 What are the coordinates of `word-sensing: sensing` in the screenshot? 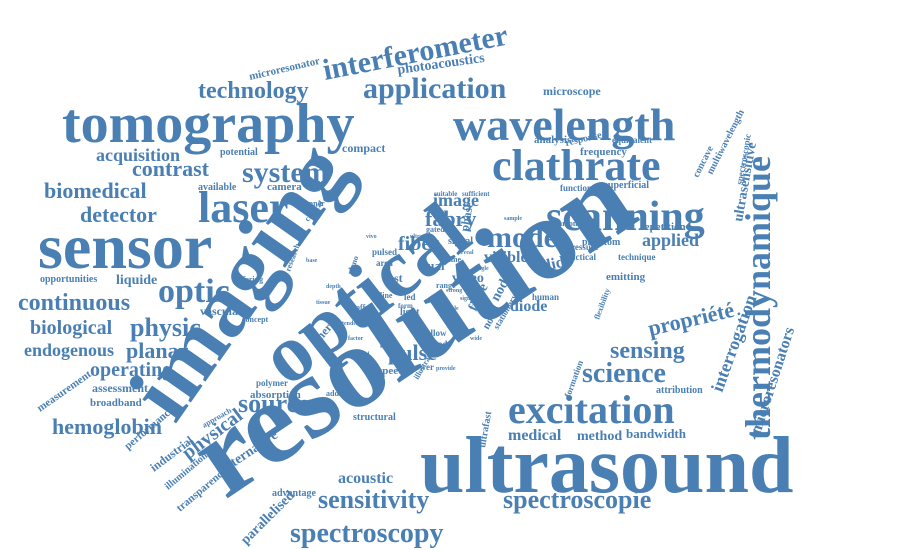 It's located at (647, 351).